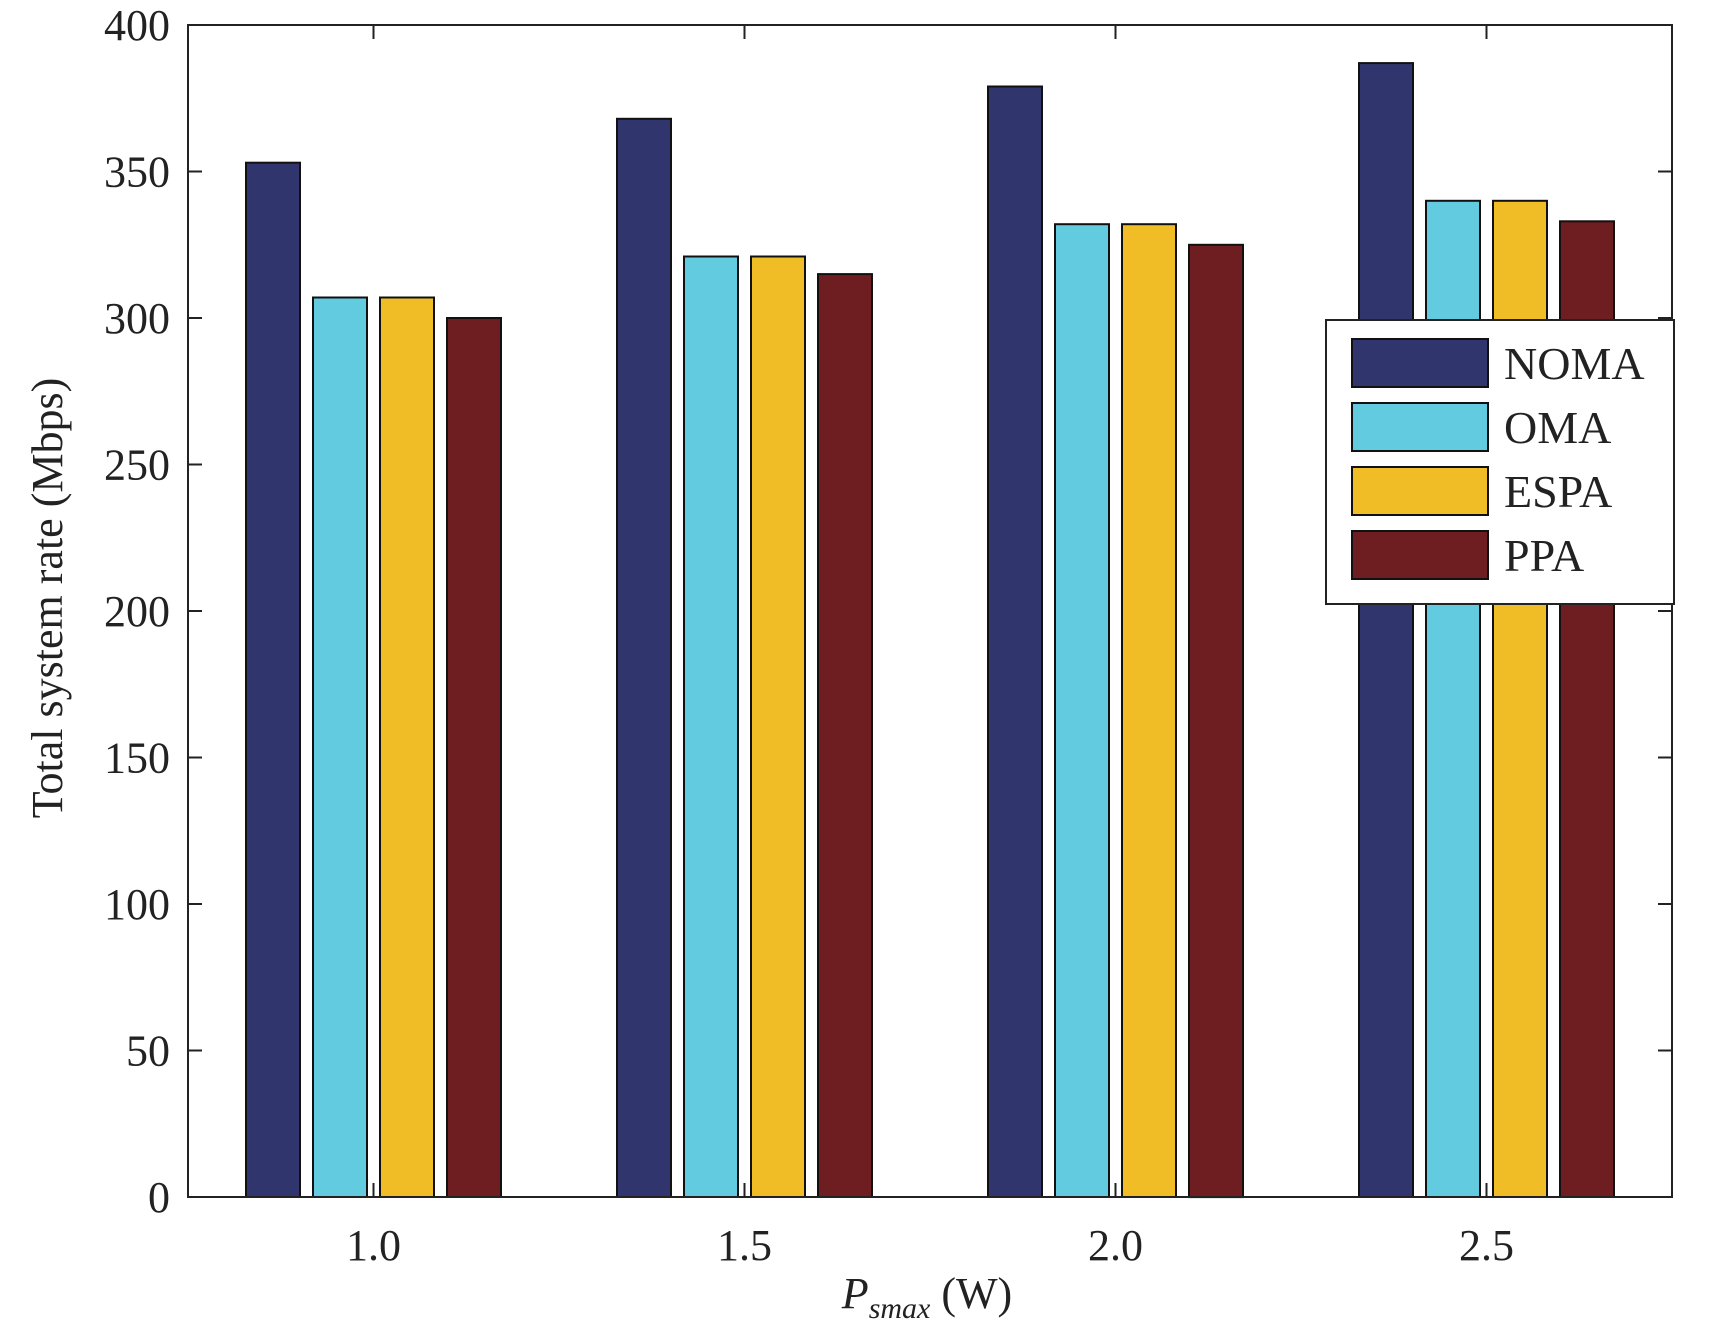  Describe the element at coordinates (1544, 555) in the screenshot. I see `legend-label-ppa: PPA` at that location.